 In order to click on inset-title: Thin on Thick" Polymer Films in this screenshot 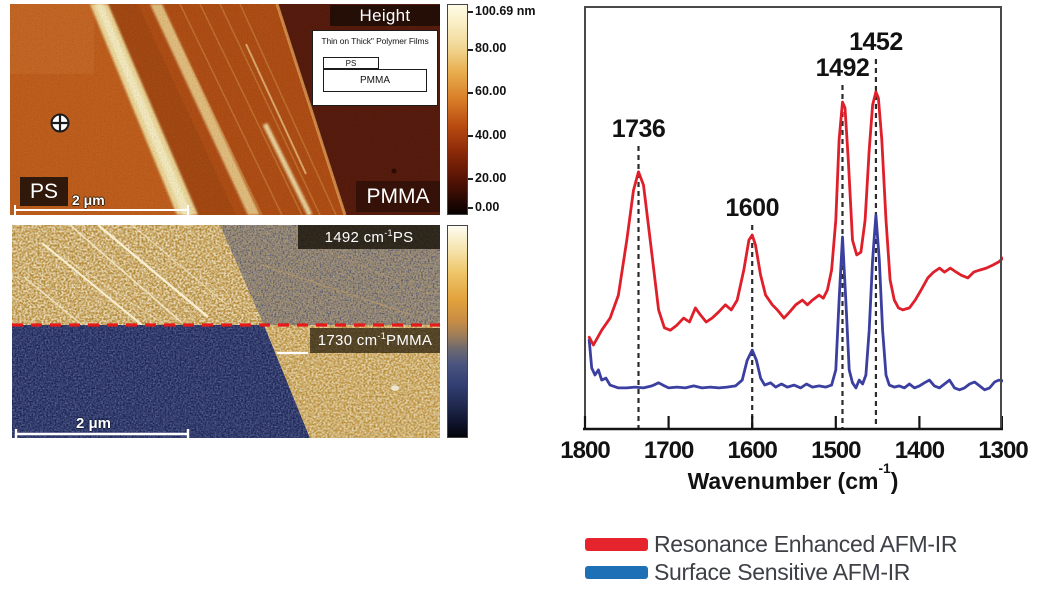, I will do `click(375, 41)`.